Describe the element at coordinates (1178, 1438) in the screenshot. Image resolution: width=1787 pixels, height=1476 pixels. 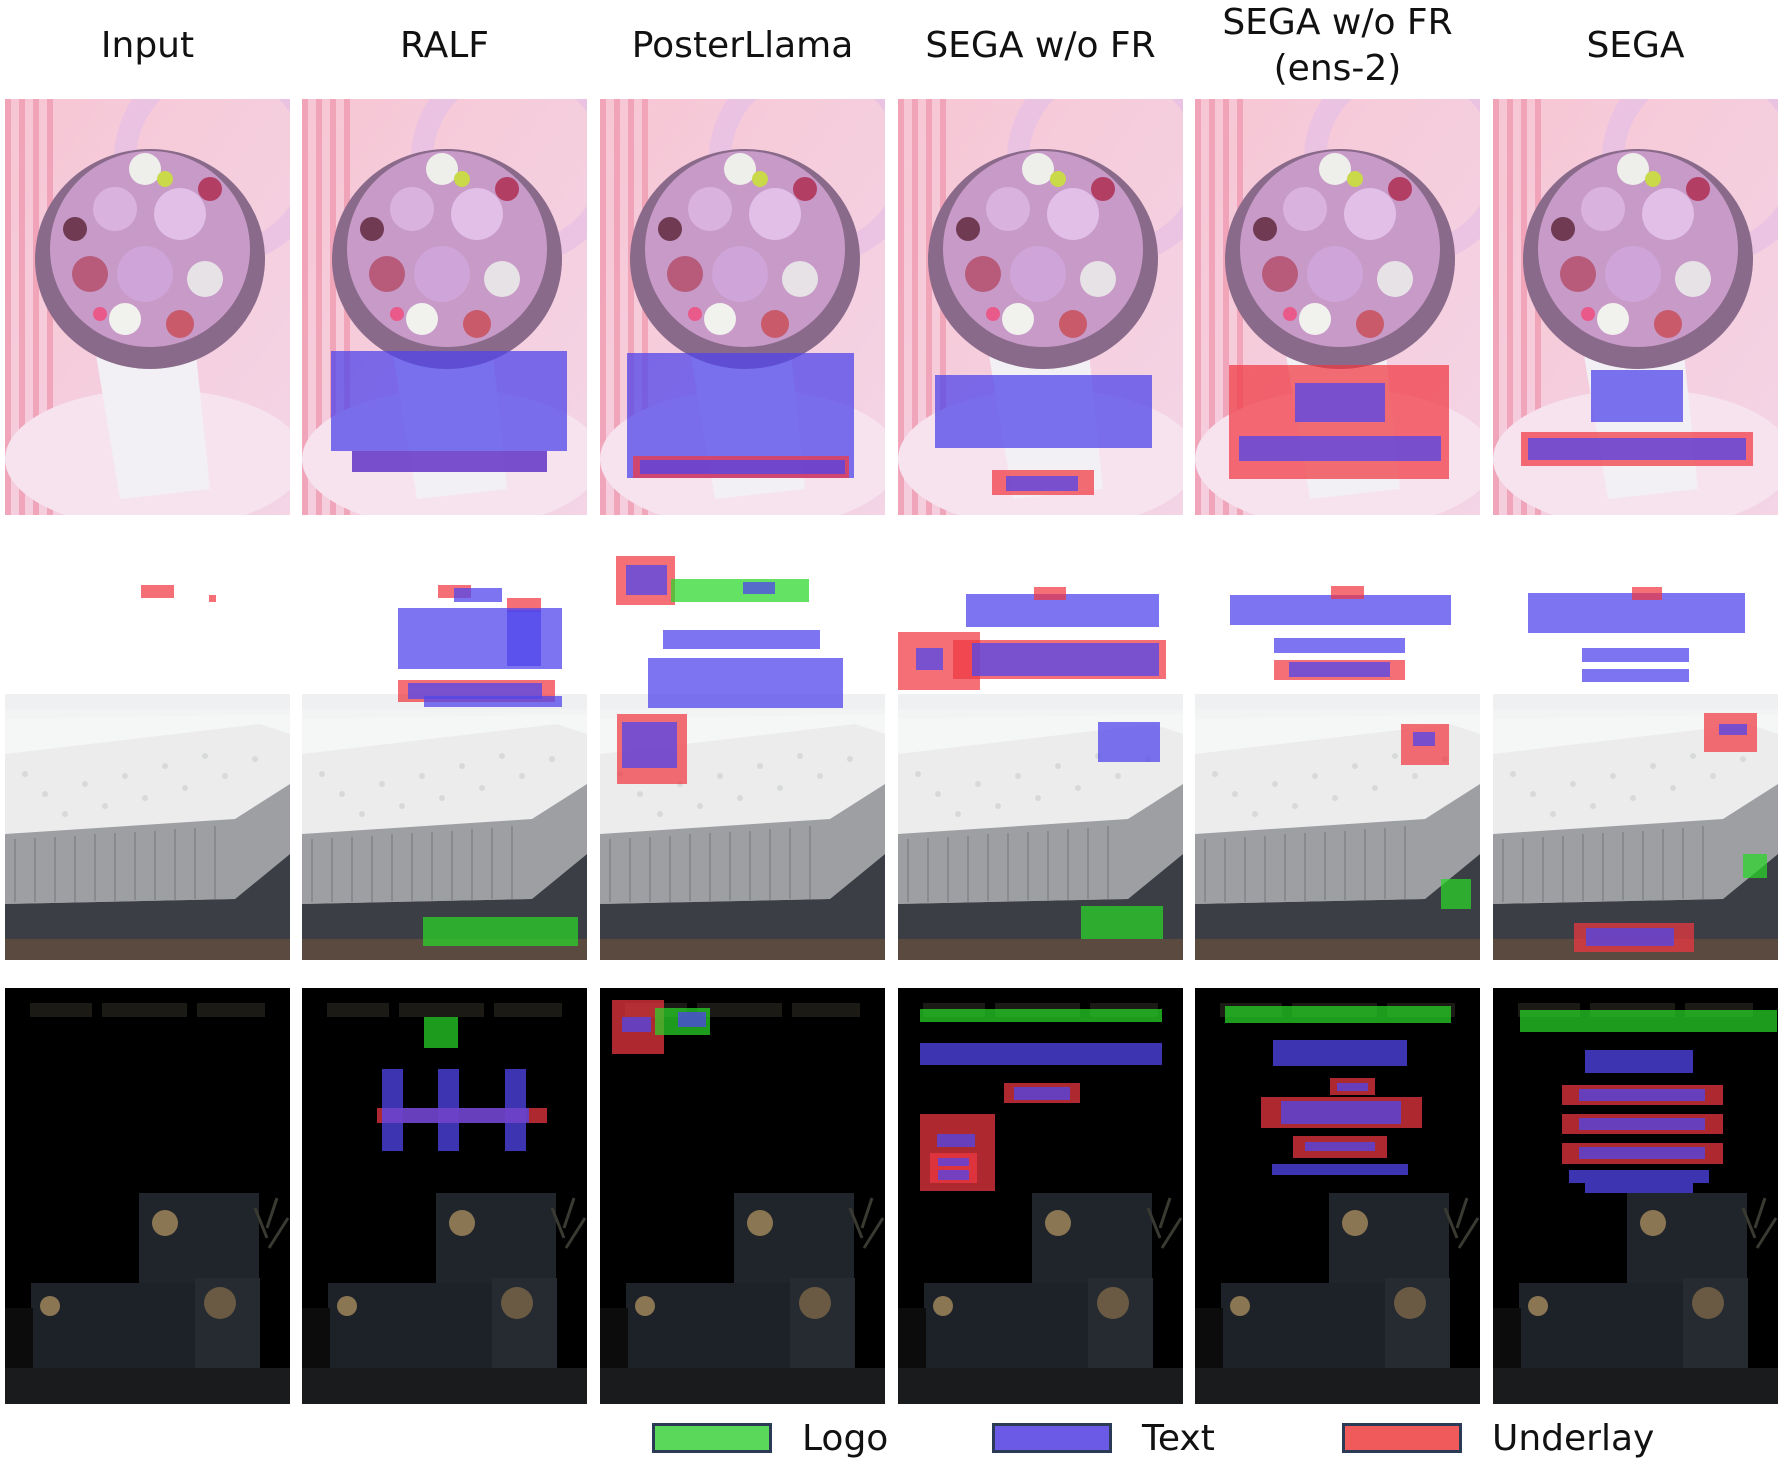
I see `legend-label-text: Text` at that location.